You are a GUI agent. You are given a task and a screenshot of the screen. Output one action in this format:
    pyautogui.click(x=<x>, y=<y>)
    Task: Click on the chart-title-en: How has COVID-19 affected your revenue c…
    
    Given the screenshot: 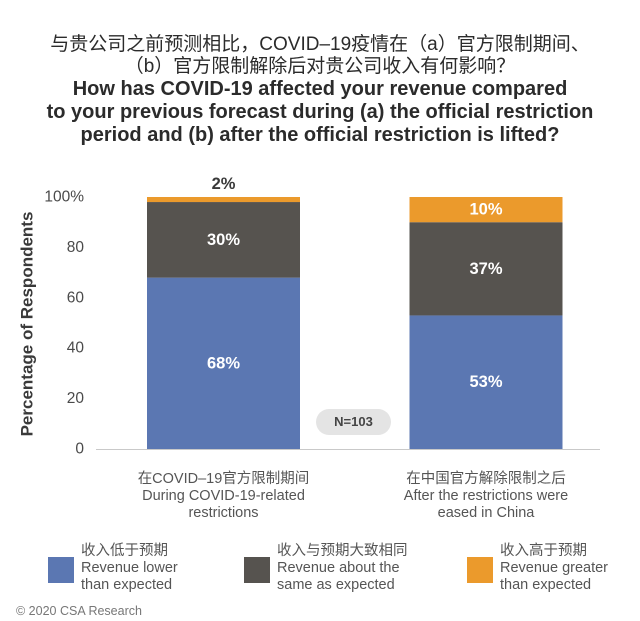 What is the action you would take?
    pyautogui.click(x=320, y=112)
    